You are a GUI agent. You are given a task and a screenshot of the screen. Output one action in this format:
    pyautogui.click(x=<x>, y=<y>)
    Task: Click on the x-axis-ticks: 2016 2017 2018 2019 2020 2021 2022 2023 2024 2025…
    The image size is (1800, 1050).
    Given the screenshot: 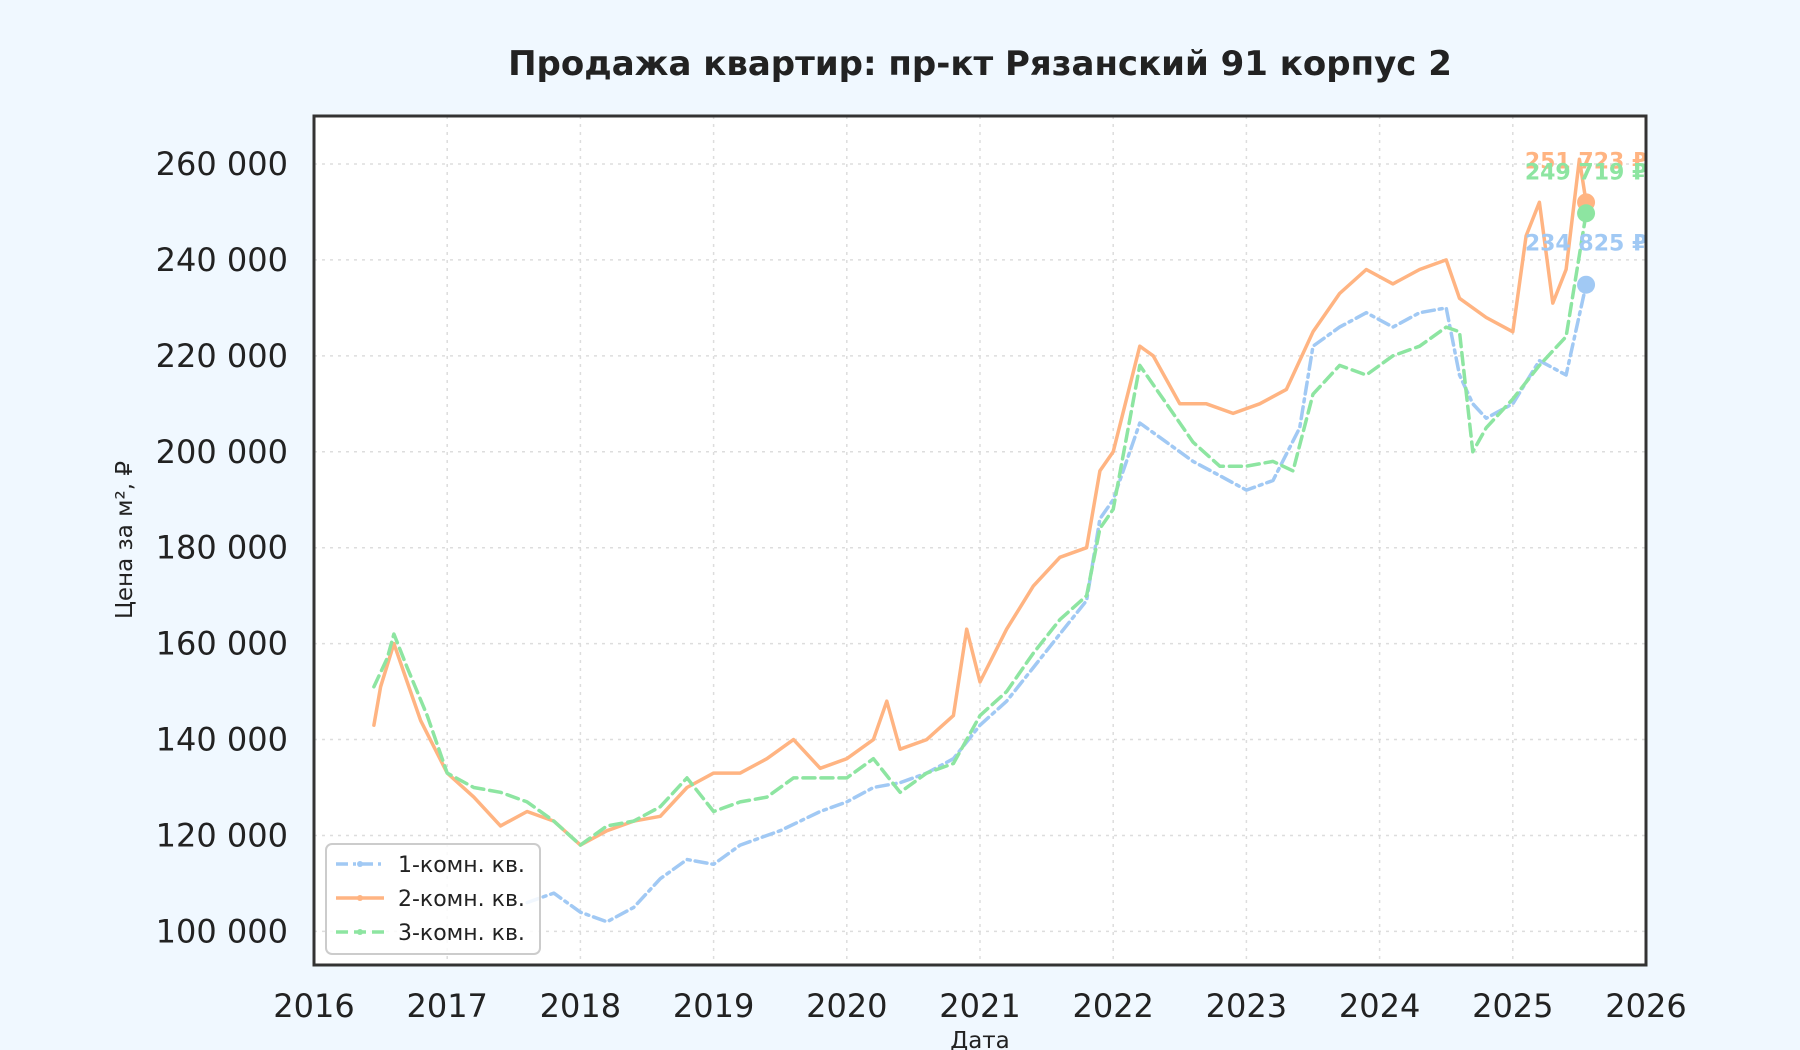 What is the action you would take?
    pyautogui.click(x=979, y=1006)
    